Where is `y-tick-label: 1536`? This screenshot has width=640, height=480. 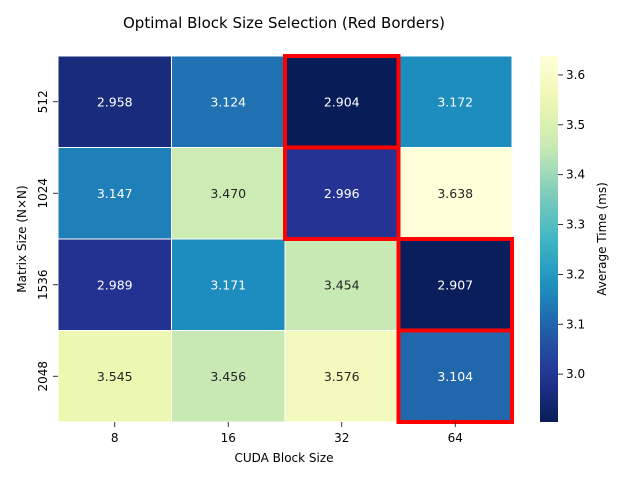
y-tick-label: 1536 is located at coordinates (43, 284).